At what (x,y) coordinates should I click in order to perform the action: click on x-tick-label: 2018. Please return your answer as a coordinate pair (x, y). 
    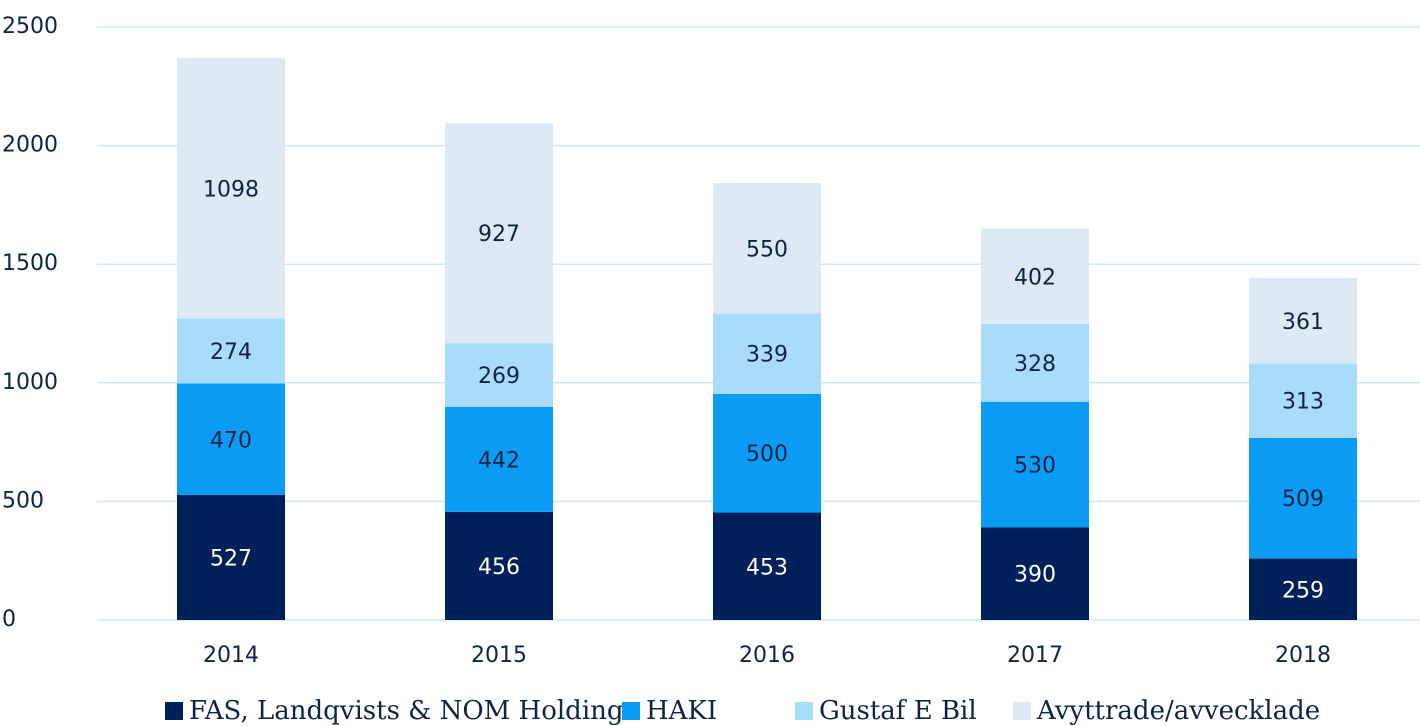
    Looking at the image, I should click on (1303, 655).